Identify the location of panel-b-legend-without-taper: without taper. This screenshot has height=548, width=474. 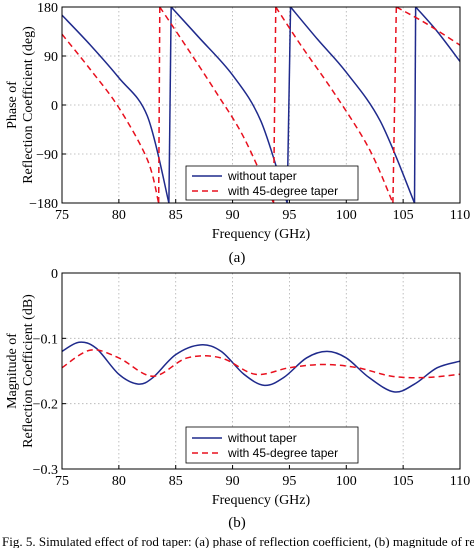
(262, 438).